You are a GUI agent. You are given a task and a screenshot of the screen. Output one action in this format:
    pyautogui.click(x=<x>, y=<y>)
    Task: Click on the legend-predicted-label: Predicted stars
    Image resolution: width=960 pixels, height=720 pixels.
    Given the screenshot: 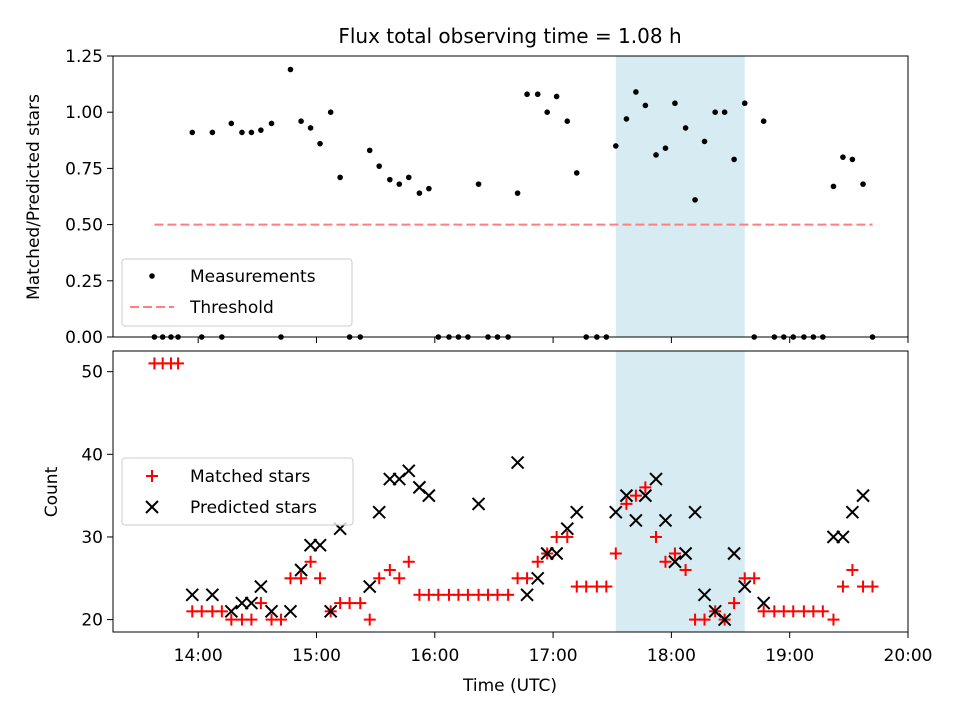 What is the action you would take?
    pyautogui.click(x=253, y=508)
    